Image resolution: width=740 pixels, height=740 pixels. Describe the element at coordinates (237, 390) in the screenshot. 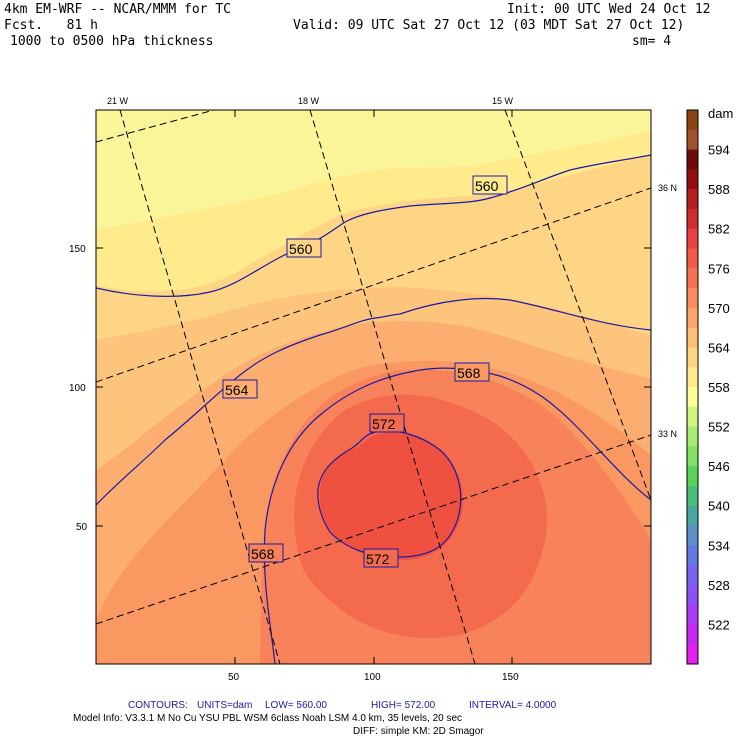

I see `contour-label-564: 564` at that location.